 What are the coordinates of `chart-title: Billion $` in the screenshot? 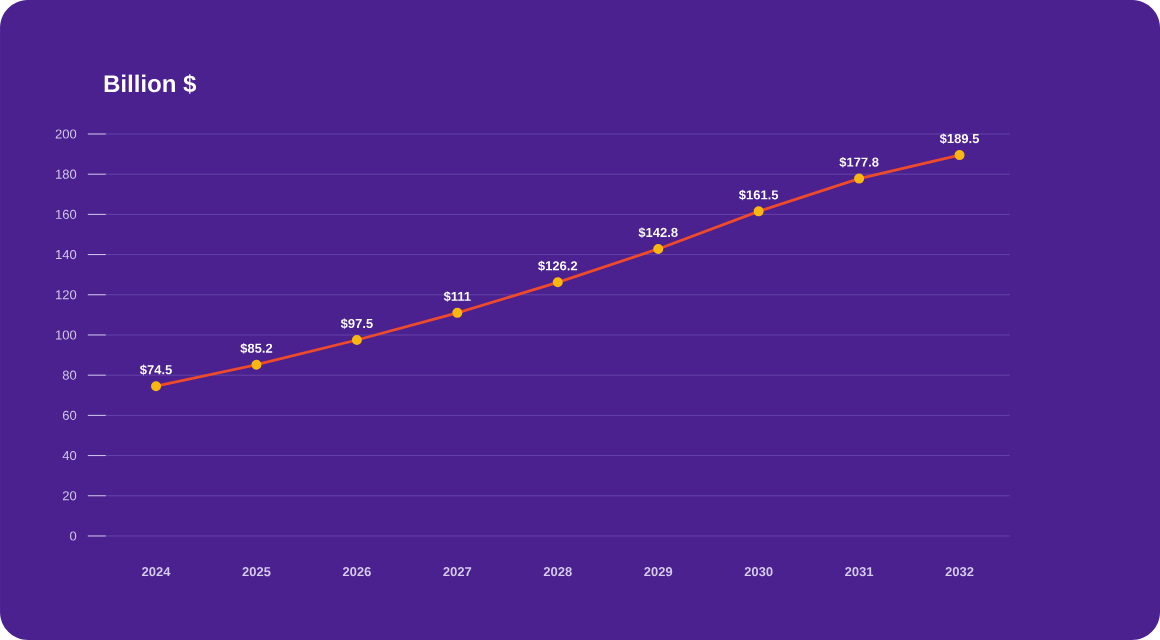 It's located at (150, 84).